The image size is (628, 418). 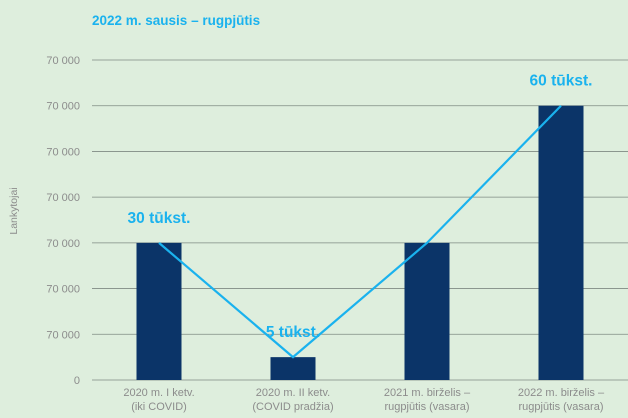 What do you see at coordinates (427, 400) in the screenshot?
I see `x-tick-label: 2021 m. birželis – rugpjūtis (vasara)` at bounding box center [427, 400].